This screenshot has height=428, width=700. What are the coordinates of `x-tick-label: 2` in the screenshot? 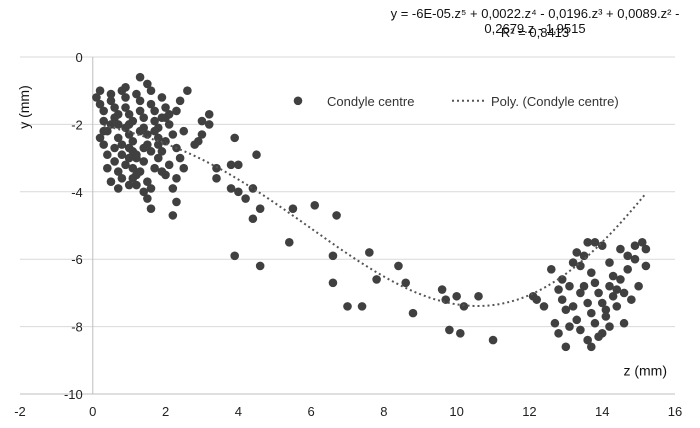 It's located at (165, 411).